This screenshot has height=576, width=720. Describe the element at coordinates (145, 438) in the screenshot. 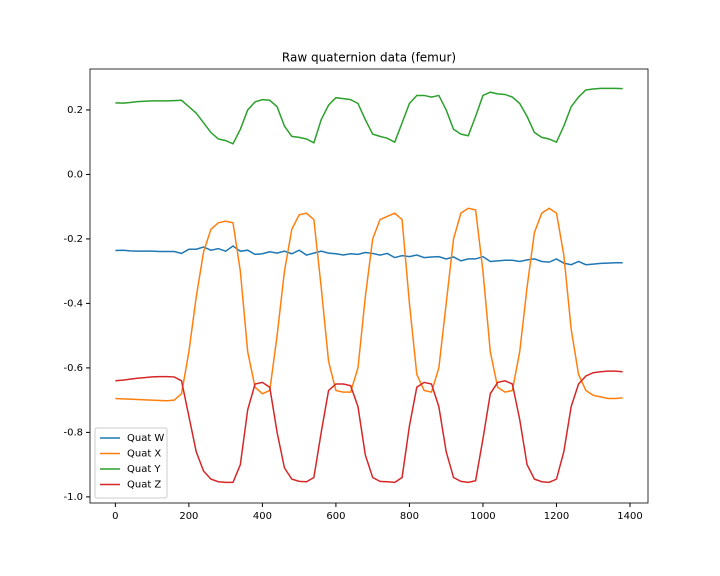

I see `legend-label: Quat W` at that location.